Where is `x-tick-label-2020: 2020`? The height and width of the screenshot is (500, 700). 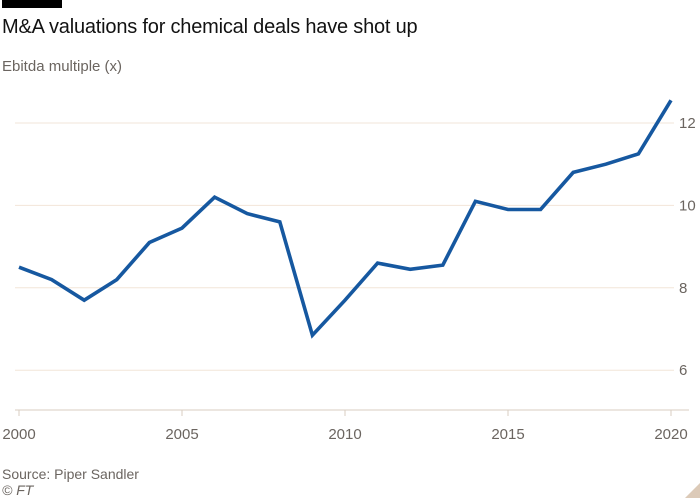
x-tick-label-2020: 2020 is located at coordinates (670, 434).